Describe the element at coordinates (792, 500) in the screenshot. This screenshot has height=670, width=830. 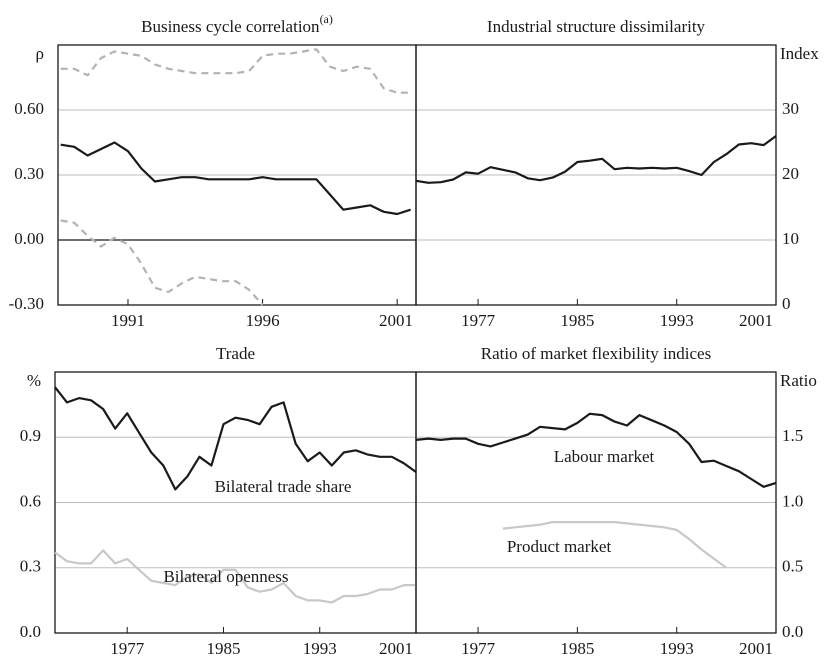
I see `y-tick-label: 1.0` at that location.